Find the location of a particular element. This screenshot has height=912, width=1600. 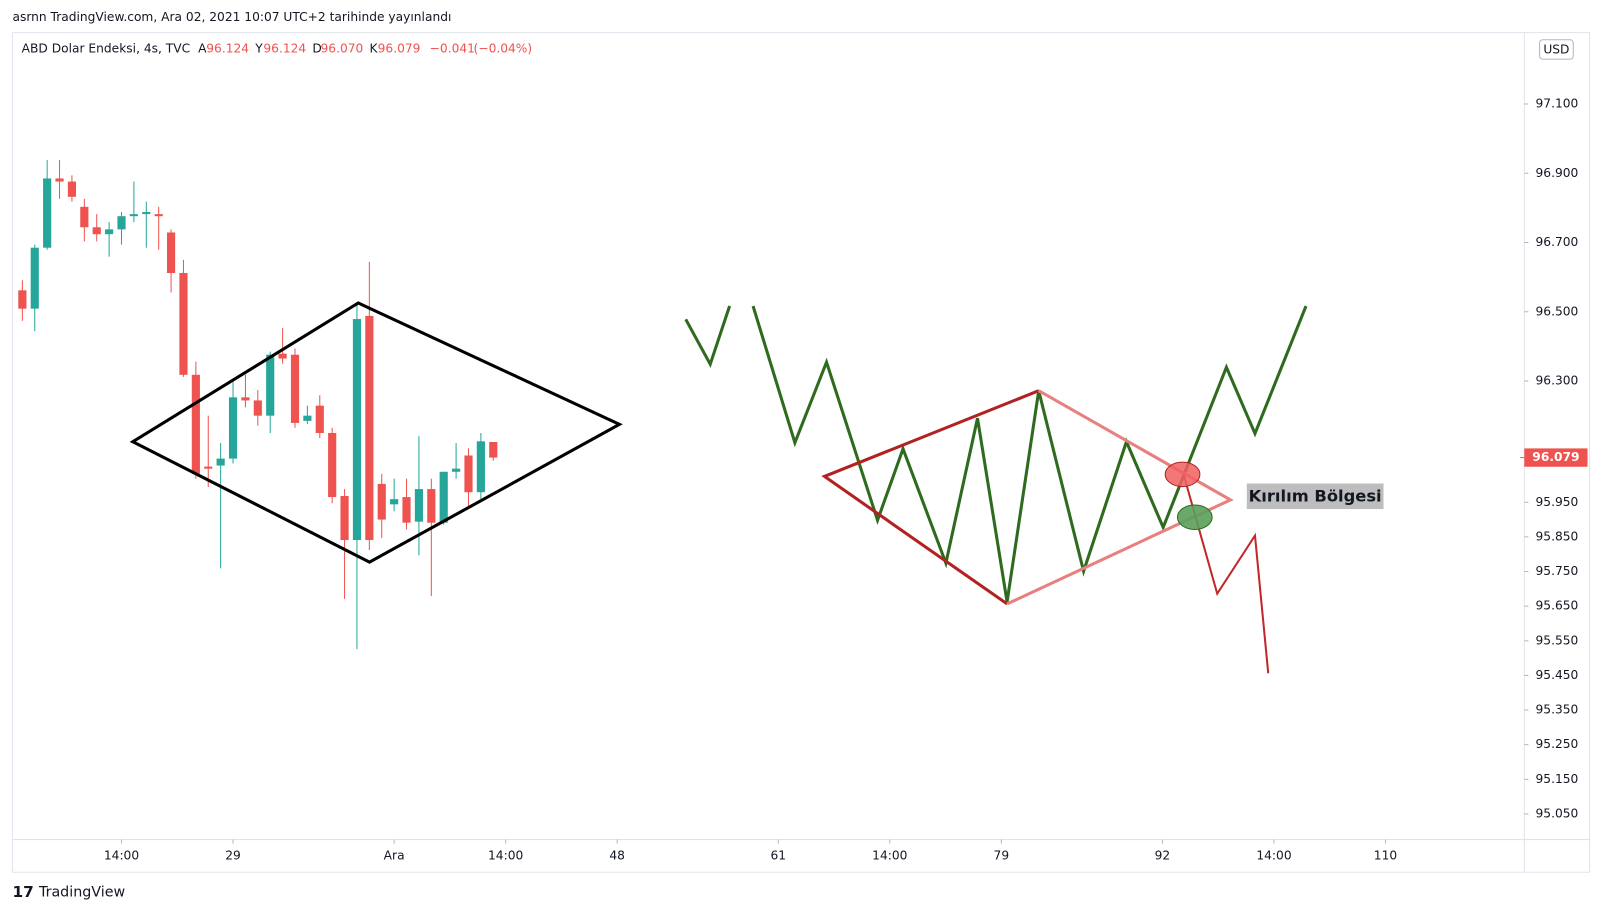

legend-field-name: D is located at coordinates (316, 48).